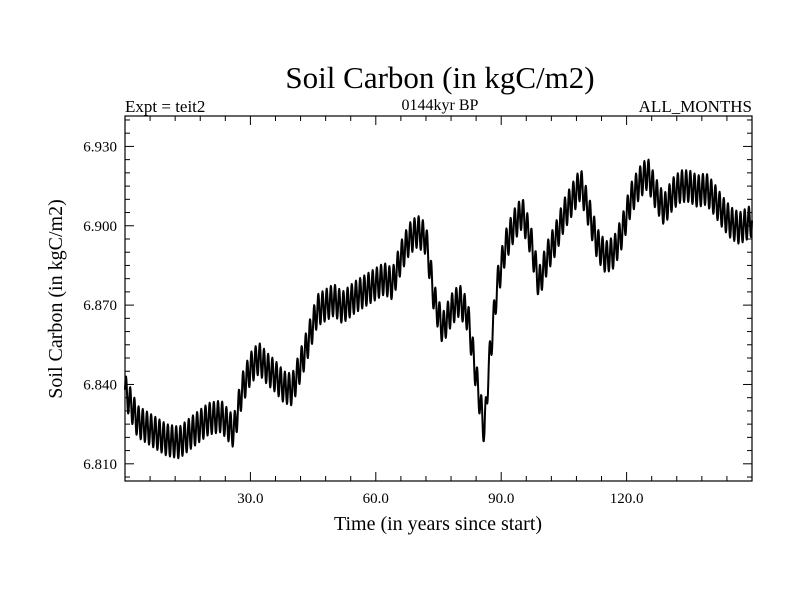  Describe the element at coordinates (440, 105) in the screenshot. I see `chart-subtitle: 0144kyr BP` at that location.